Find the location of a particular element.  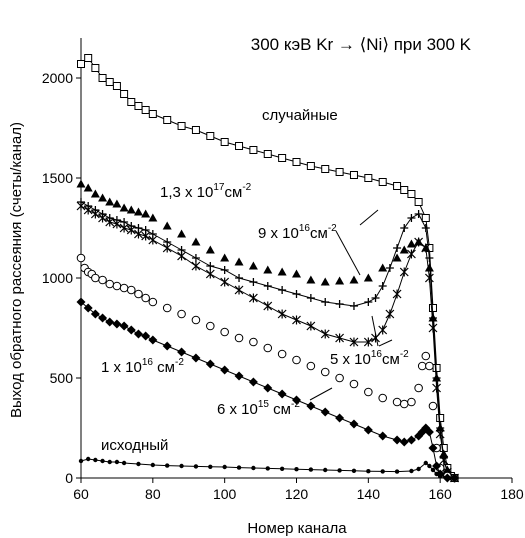

label-random: случайные is located at coordinates (300, 115).